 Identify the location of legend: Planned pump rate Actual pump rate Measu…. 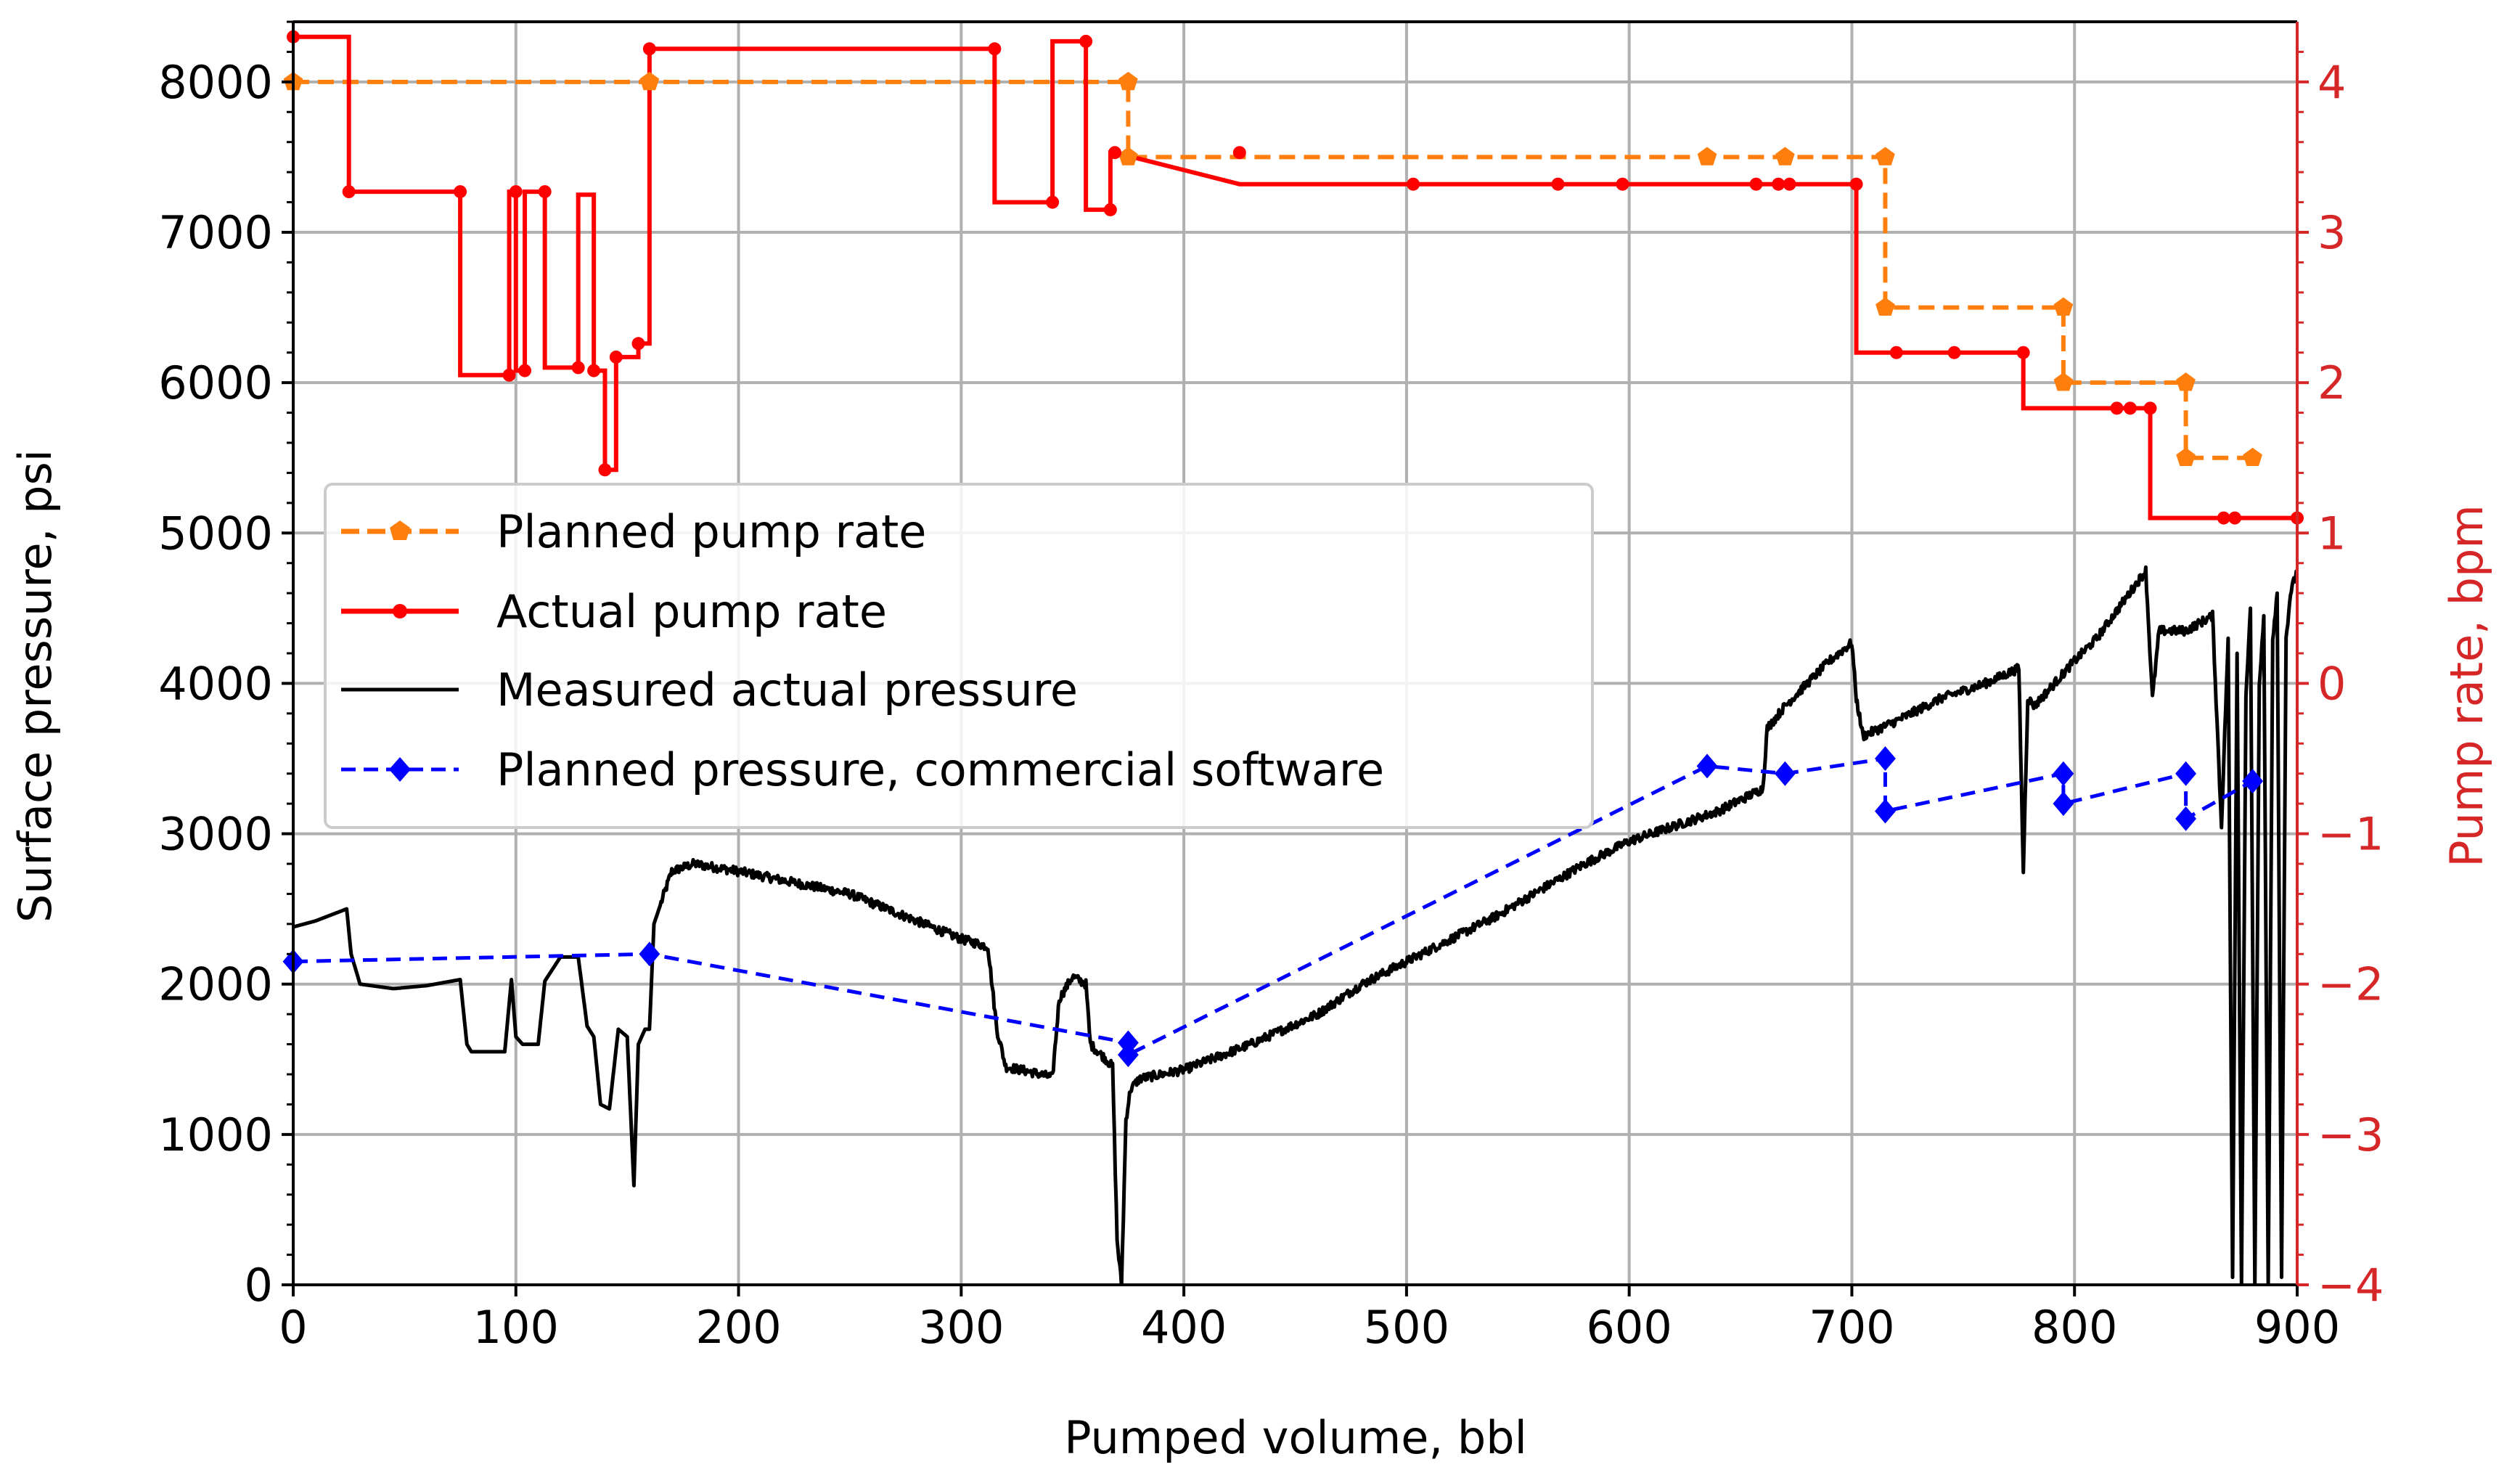
(959, 656).